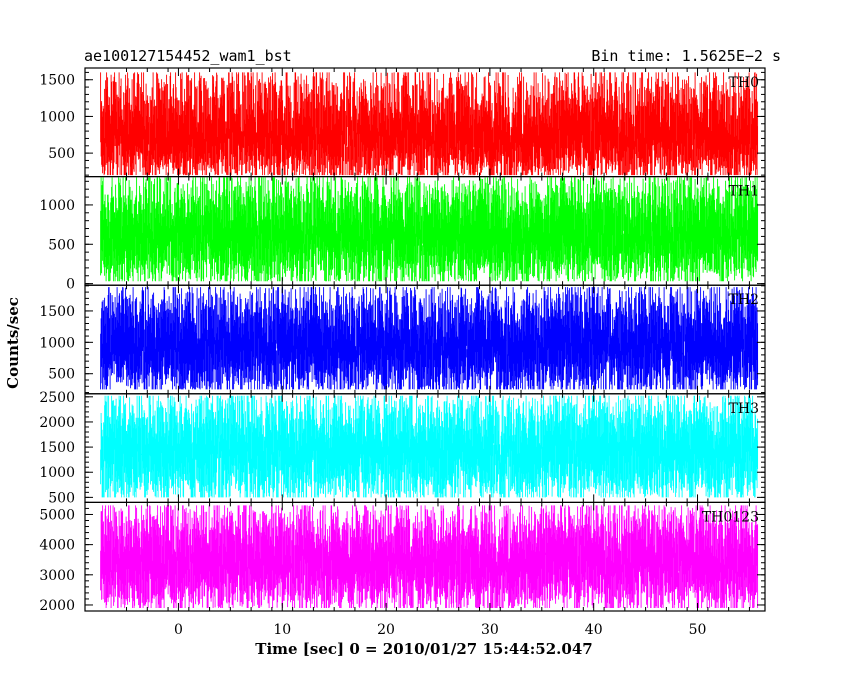  Describe the element at coordinates (594, 630) in the screenshot. I see `x-tick-label: 40` at that location.